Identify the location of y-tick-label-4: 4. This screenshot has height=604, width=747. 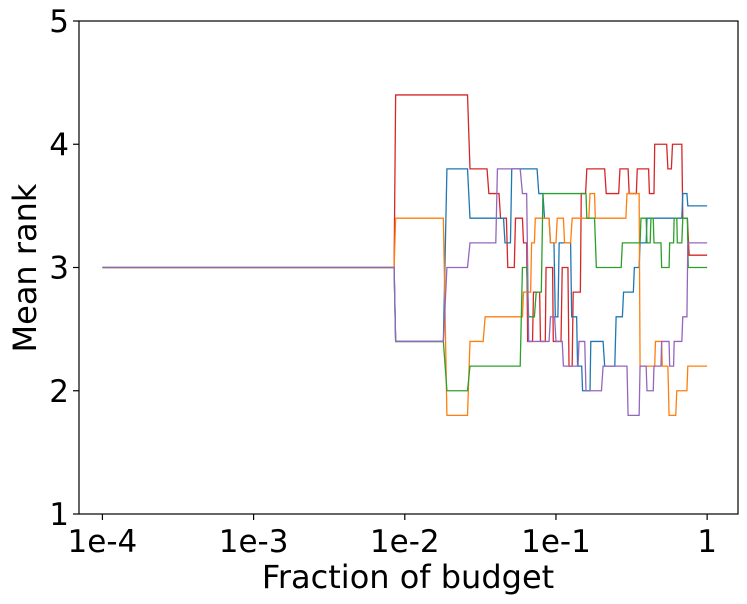
(59, 145).